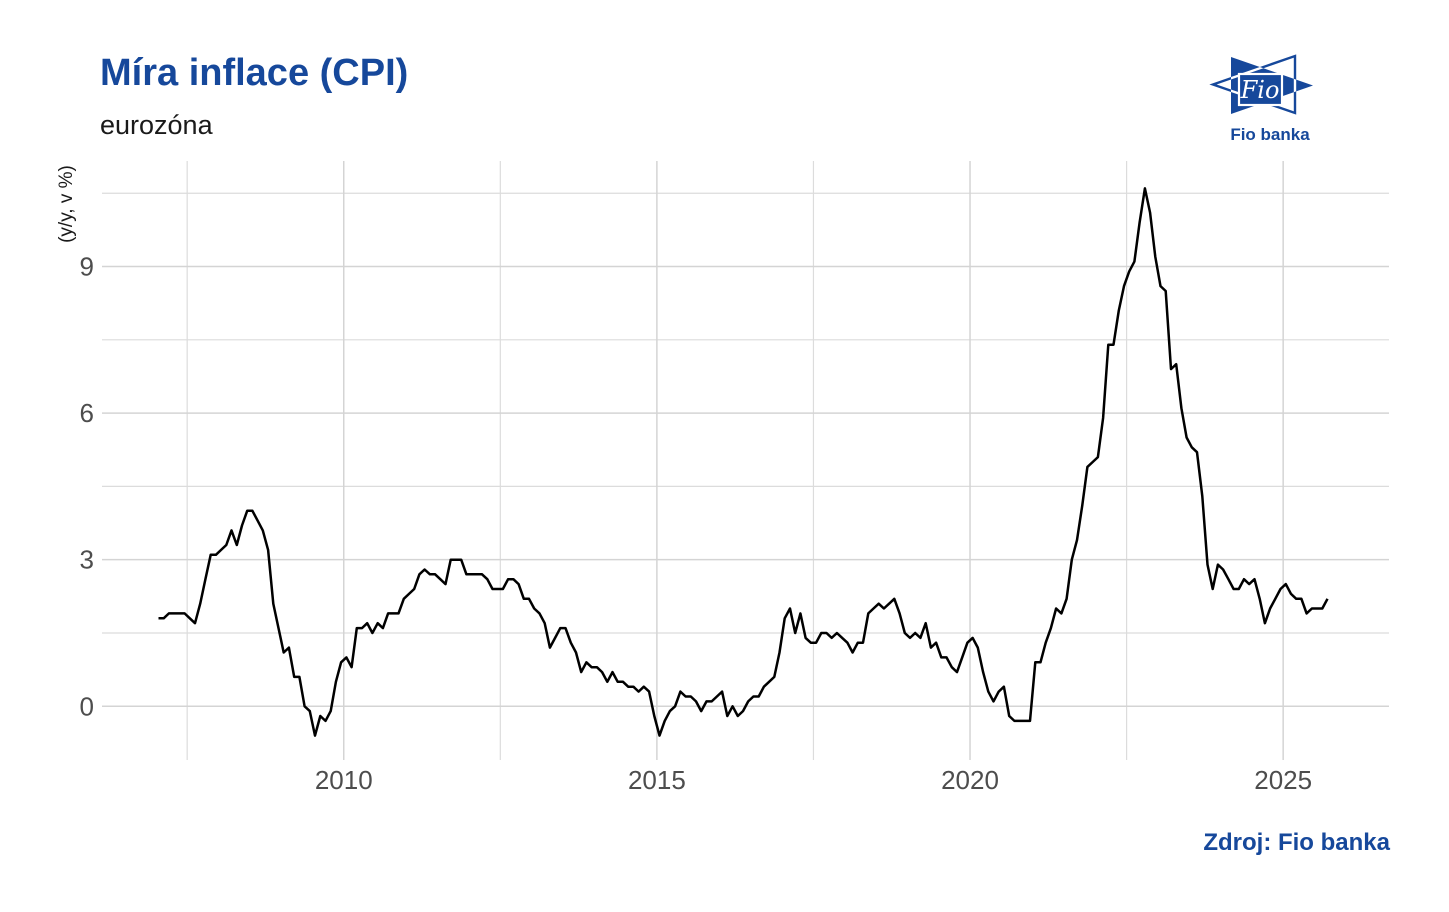 Image resolution: width=1449 pixels, height=912 pixels. What do you see at coordinates (87, 413) in the screenshot?
I see `y-tick-label: 6` at bounding box center [87, 413].